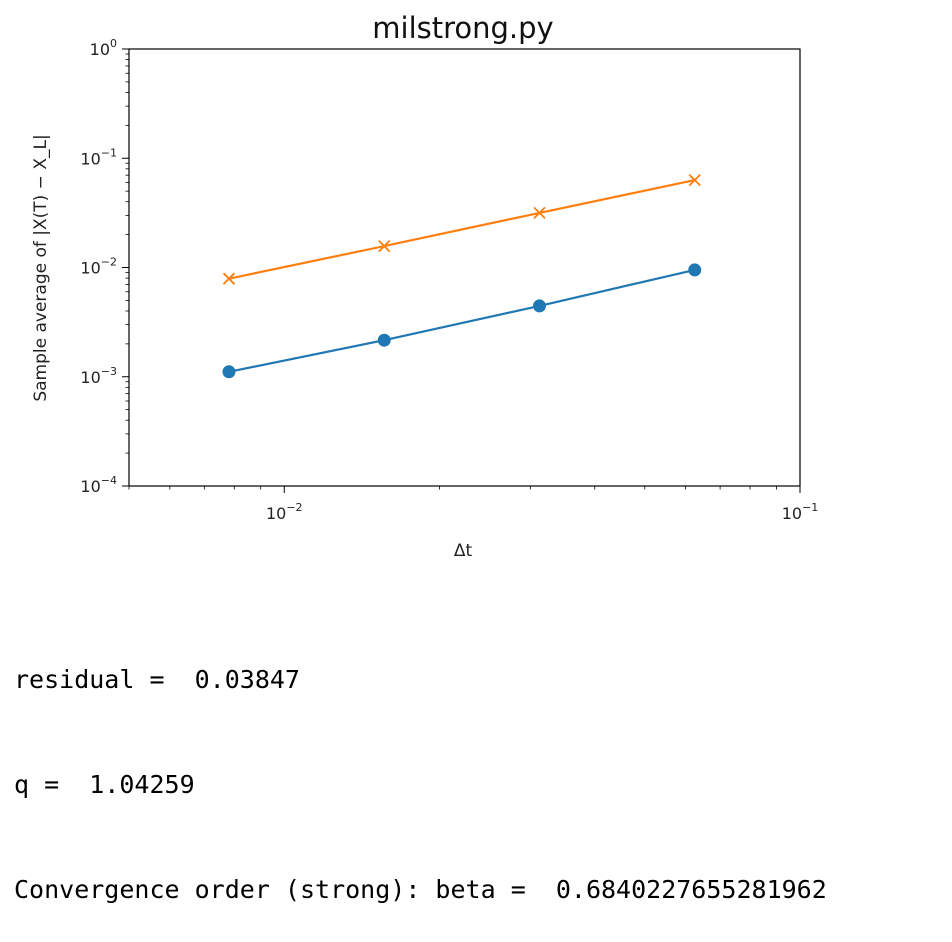 Image resolution: width=952 pixels, height=942 pixels. I want to click on series-1-line, so click(461, 320).